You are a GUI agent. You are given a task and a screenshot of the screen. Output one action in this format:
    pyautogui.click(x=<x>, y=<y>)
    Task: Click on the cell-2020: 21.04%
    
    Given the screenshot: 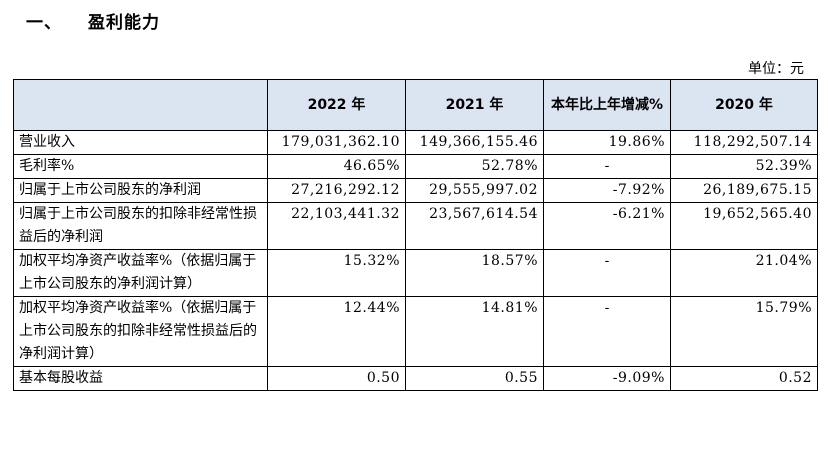 What is the action you would take?
    pyautogui.click(x=744, y=273)
    